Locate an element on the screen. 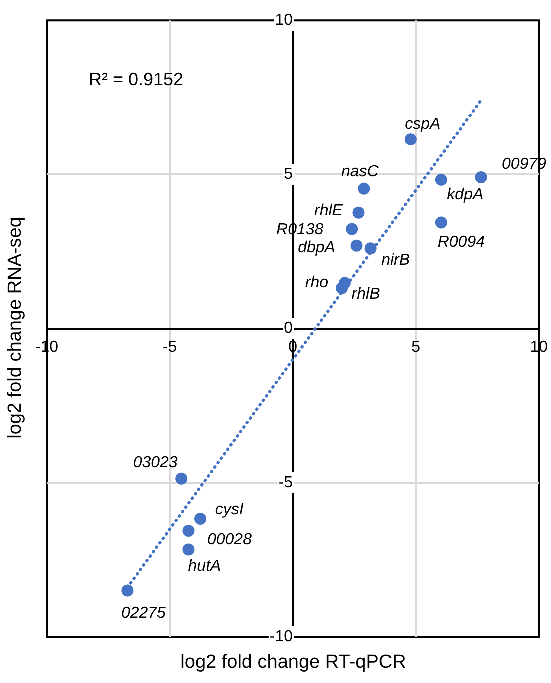 The image size is (551, 683). annotation: kdpA is located at coordinates (465, 195).